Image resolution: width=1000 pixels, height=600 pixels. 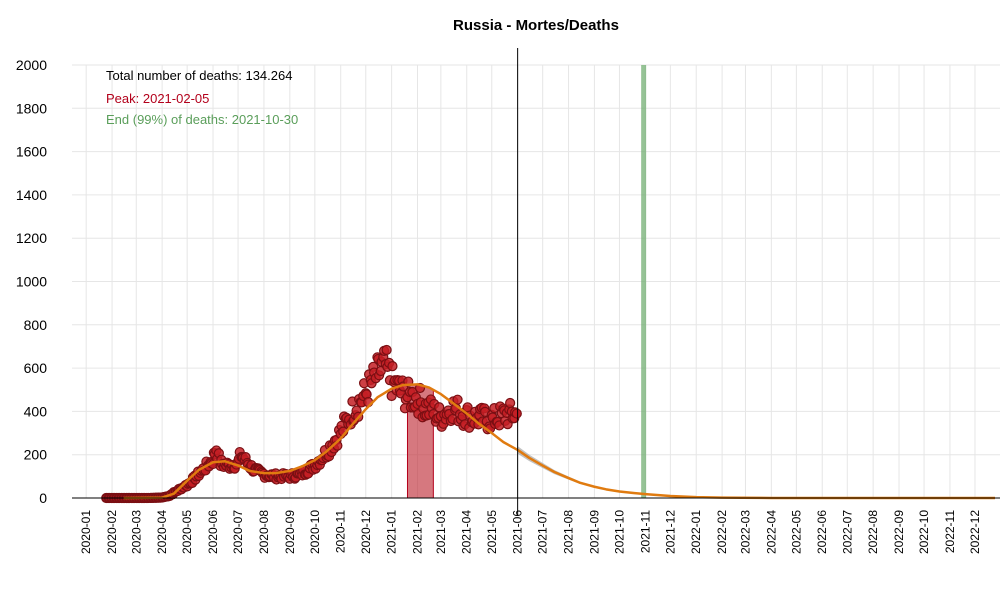 I want to click on x-tick-label: 2020-06, so click(x=213, y=532).